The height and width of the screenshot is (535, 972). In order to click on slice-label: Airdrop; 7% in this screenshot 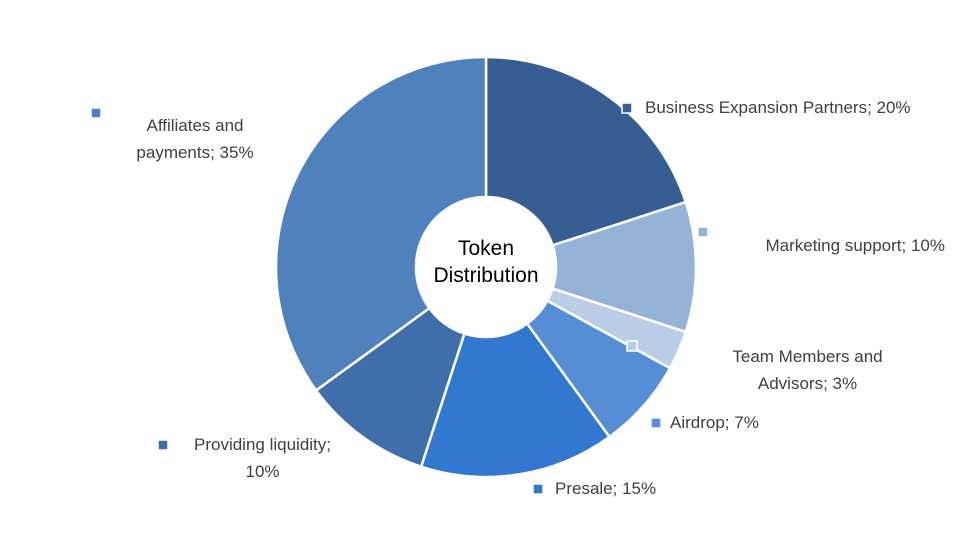, I will do `click(714, 422)`.